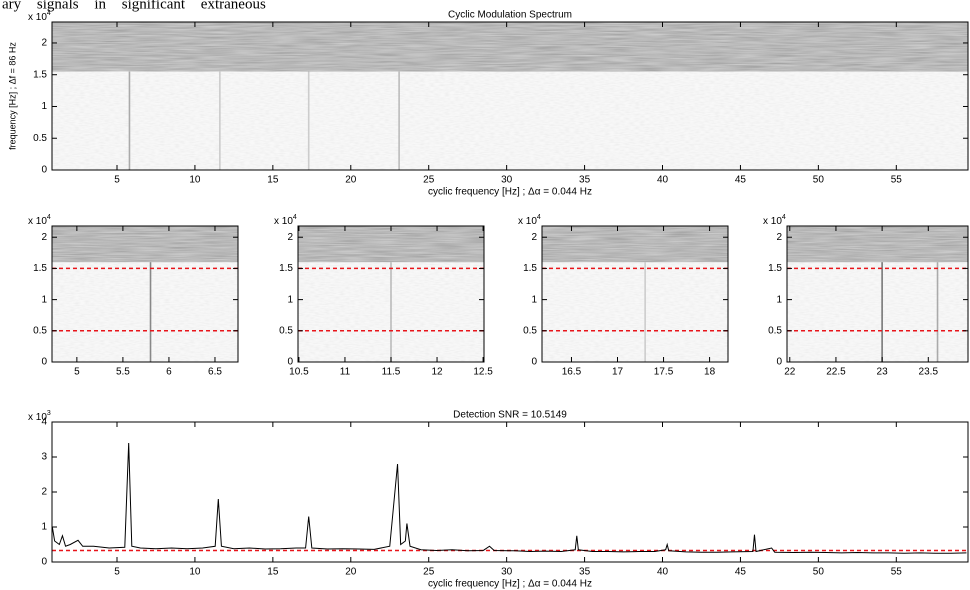  Describe the element at coordinates (572, 372) in the screenshot. I see `x-tick-label: 16.5` at that location.